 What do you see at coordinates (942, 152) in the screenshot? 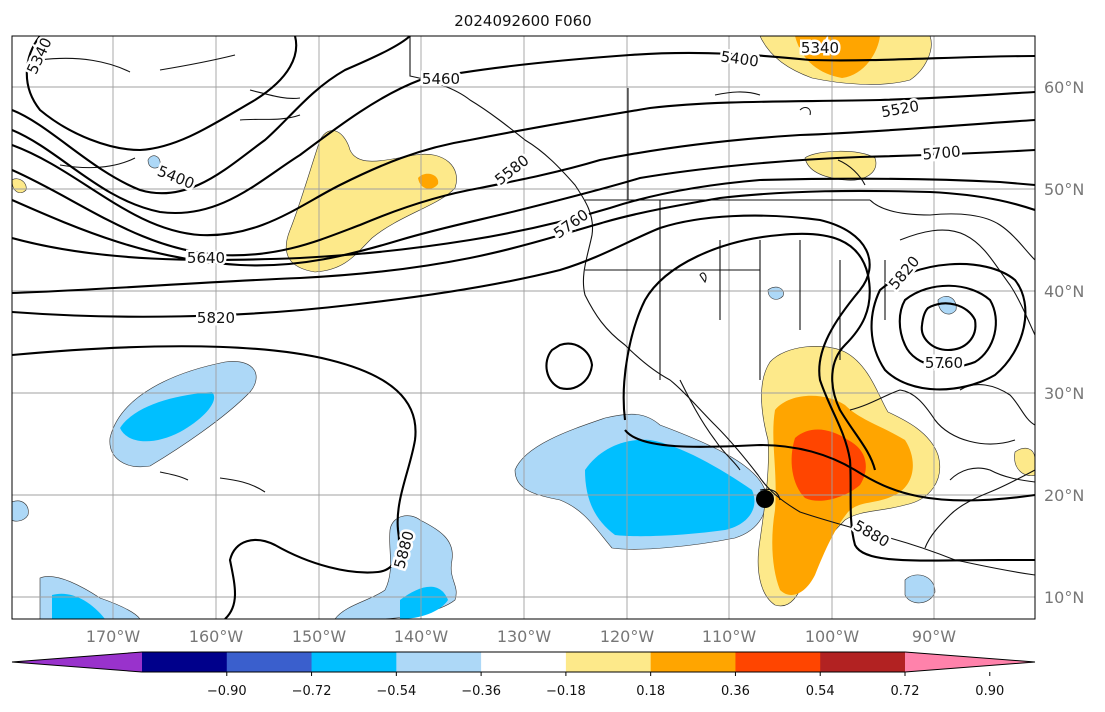
I see `contour-label: 5700` at bounding box center [942, 152].